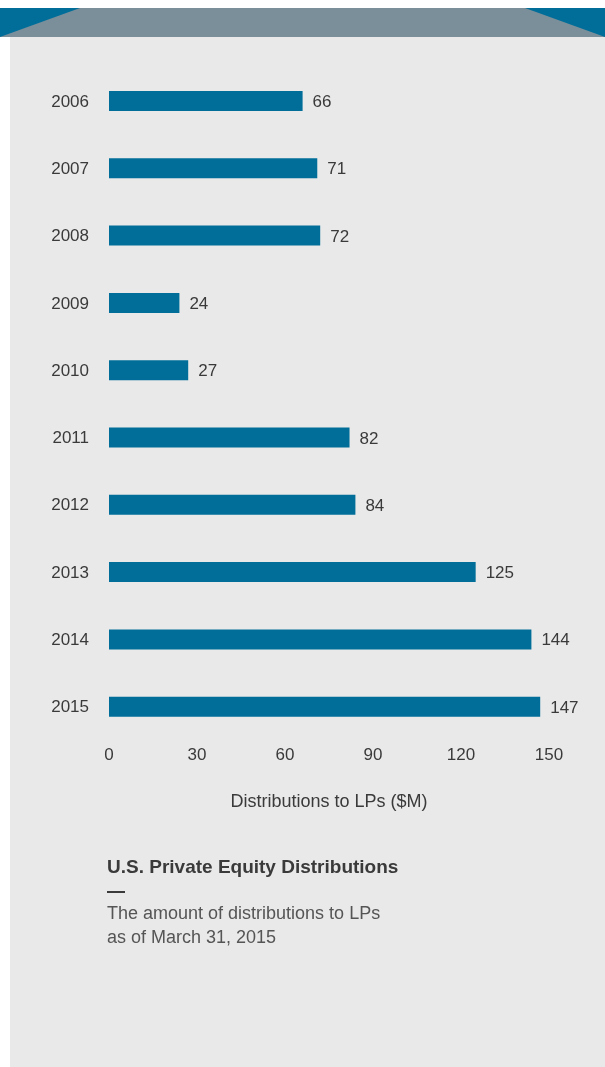 Image resolution: width=605 pixels, height=1067 pixels. I want to click on y-tick-label: 2008, so click(70, 236).